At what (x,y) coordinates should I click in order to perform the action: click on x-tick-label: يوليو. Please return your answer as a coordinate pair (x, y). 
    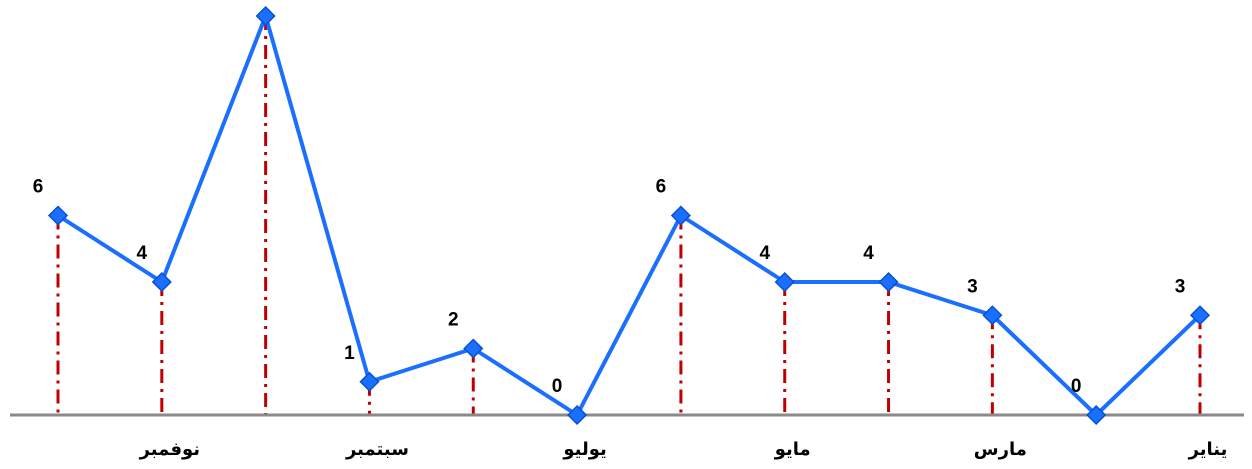
    Looking at the image, I should click on (584, 449).